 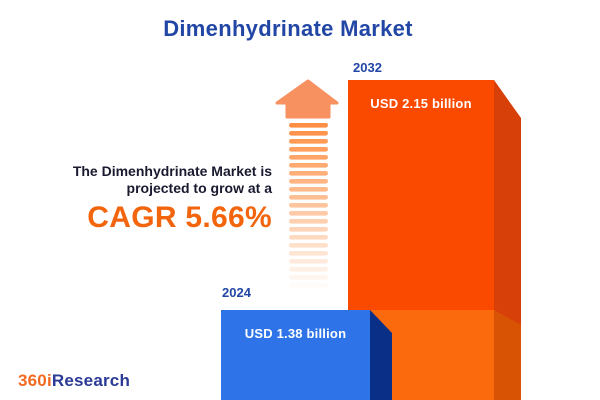 What do you see at coordinates (179, 217) in the screenshot?
I see `cagr-value: CAGR 5.66%` at bounding box center [179, 217].